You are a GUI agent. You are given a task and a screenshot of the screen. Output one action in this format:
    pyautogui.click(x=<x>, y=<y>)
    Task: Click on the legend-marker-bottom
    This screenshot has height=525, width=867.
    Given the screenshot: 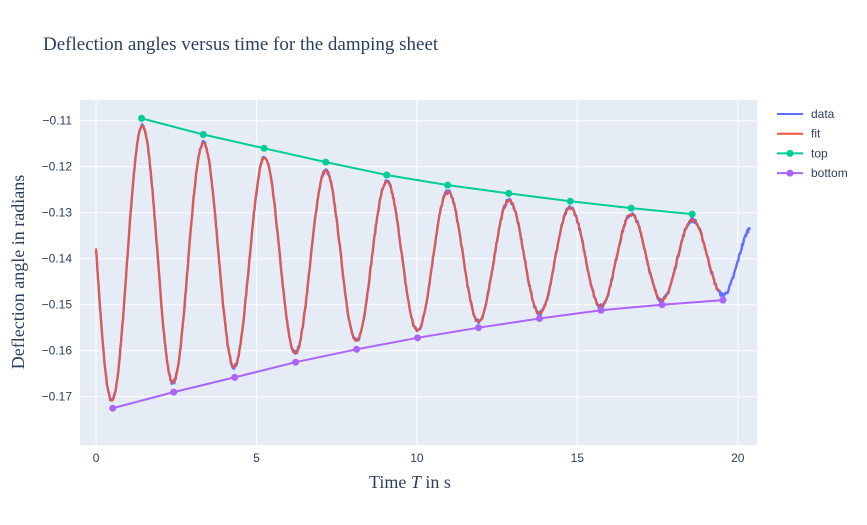 What is the action you would take?
    pyautogui.click(x=790, y=173)
    